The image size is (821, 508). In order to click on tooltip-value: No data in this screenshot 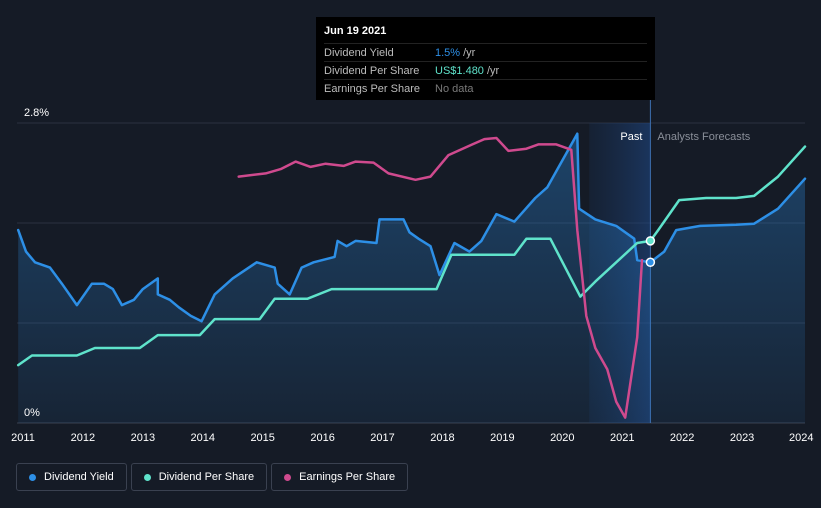, I will do `click(454, 88)`.